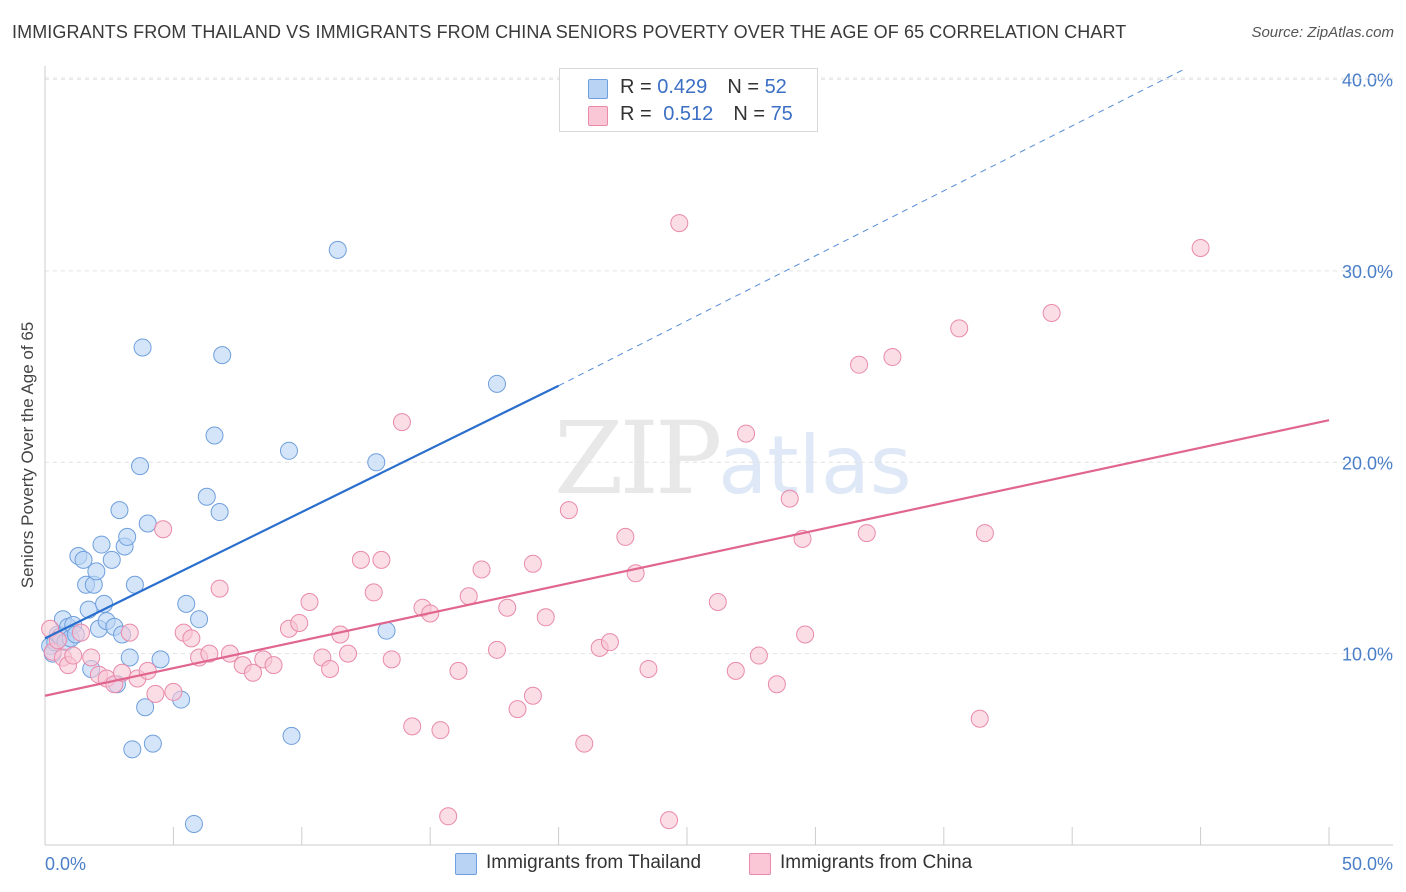  What do you see at coordinates (760, 864) in the screenshot?
I see `bottom-legend-swatch-china` at bounding box center [760, 864].